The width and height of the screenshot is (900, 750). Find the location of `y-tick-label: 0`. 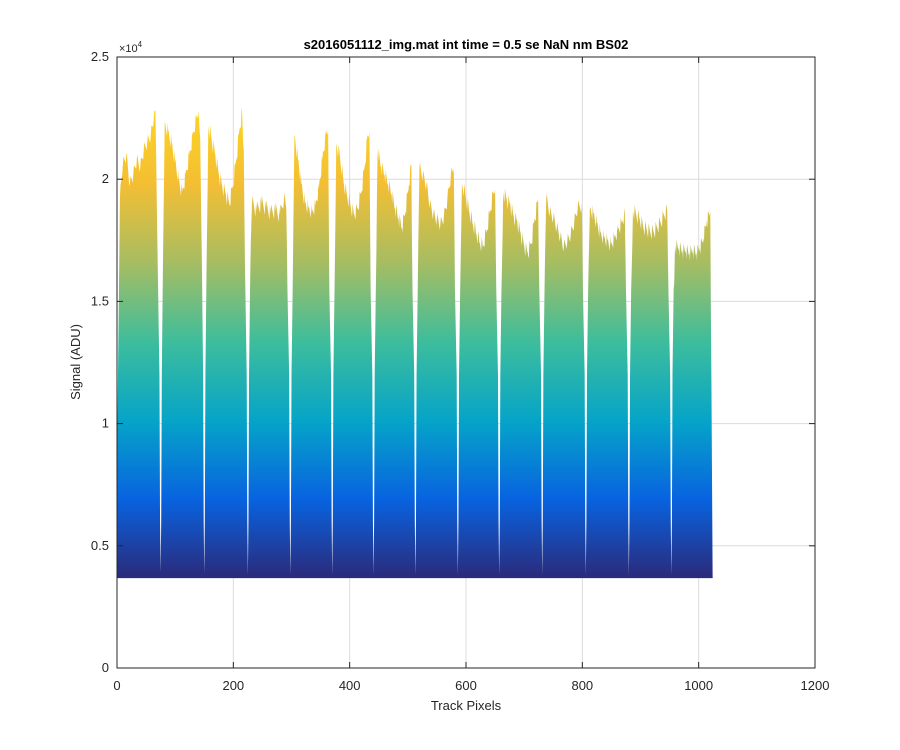

y-tick-label: 0 is located at coordinates (105, 667).